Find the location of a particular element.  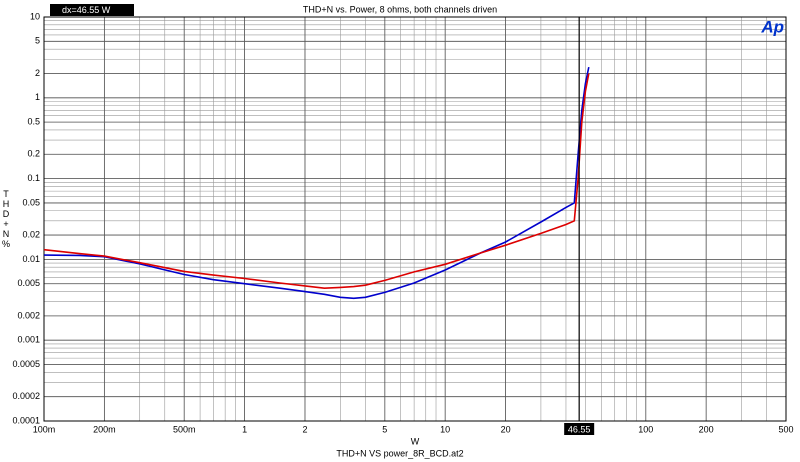

y-axis-label: T H D + N% is located at coordinates (6, 219).